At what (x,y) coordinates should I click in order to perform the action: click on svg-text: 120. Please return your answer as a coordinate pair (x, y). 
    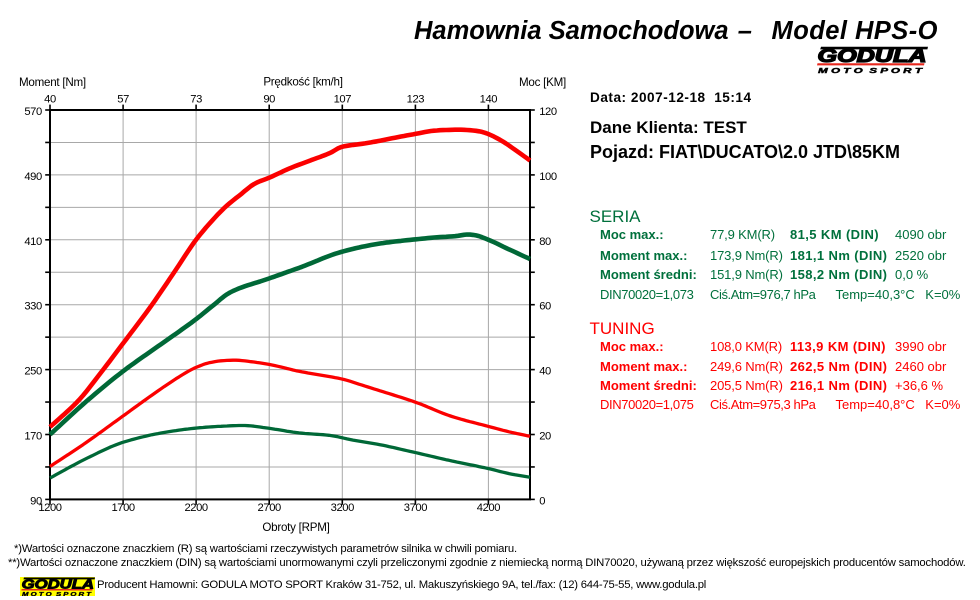
    Looking at the image, I should click on (548, 112).